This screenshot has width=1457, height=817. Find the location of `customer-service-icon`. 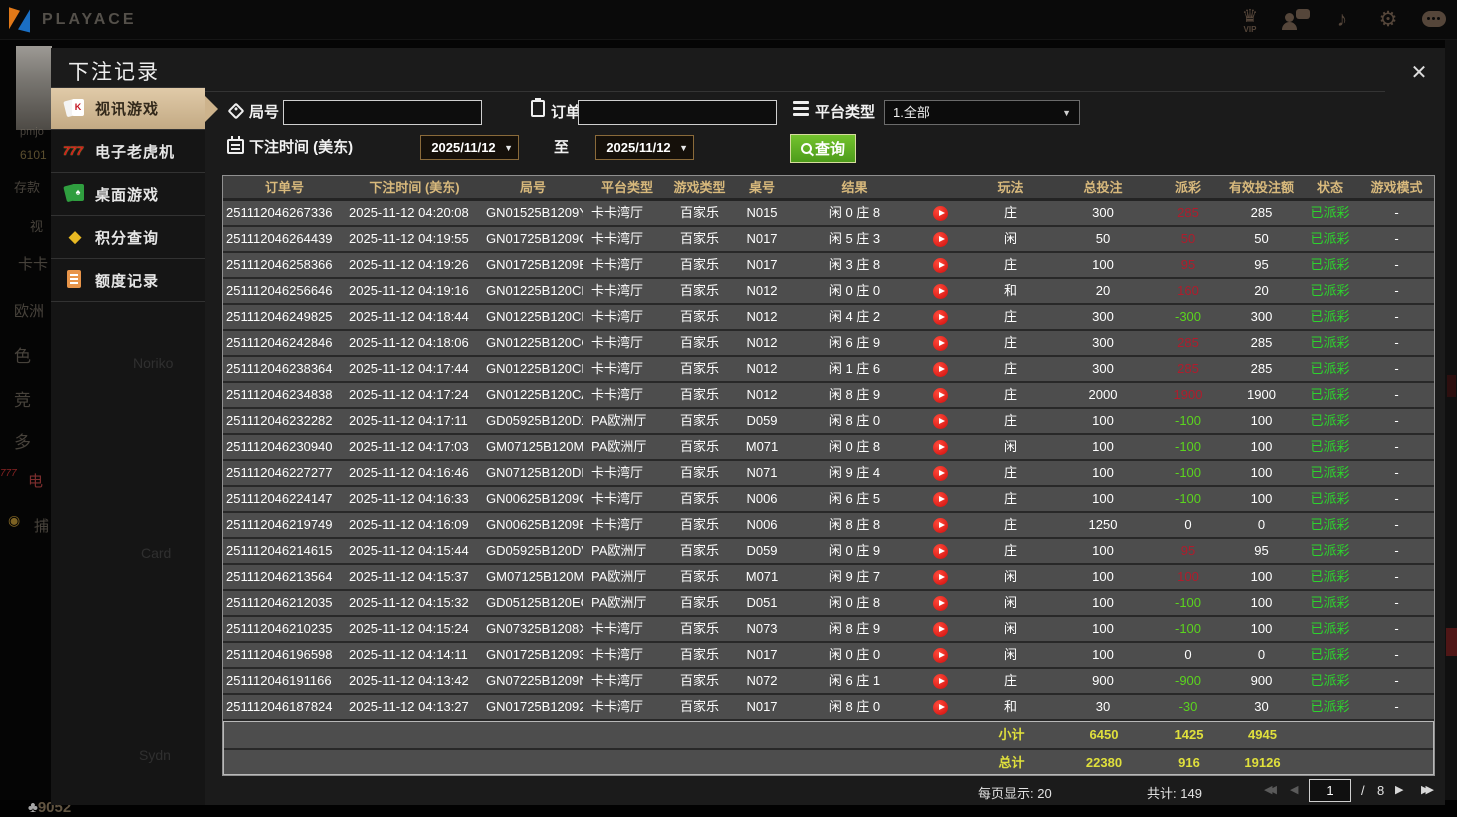

customer-service-icon is located at coordinates (1296, 20).